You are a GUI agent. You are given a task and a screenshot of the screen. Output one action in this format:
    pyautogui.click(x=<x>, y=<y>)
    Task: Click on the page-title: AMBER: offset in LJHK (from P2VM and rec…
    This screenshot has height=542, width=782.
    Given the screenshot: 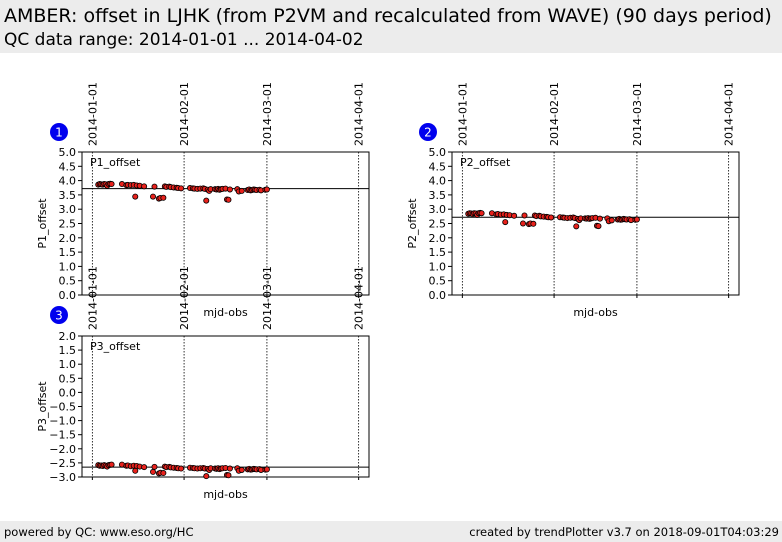 What is the action you would take?
    pyautogui.click(x=388, y=16)
    